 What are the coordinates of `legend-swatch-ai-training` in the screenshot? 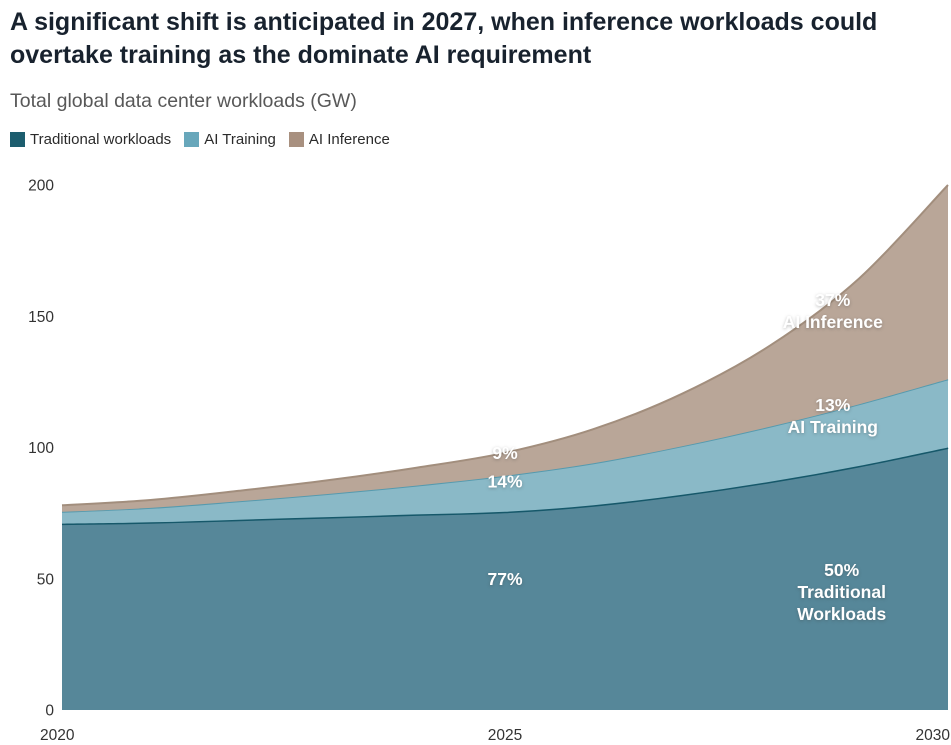 It's located at (192, 139).